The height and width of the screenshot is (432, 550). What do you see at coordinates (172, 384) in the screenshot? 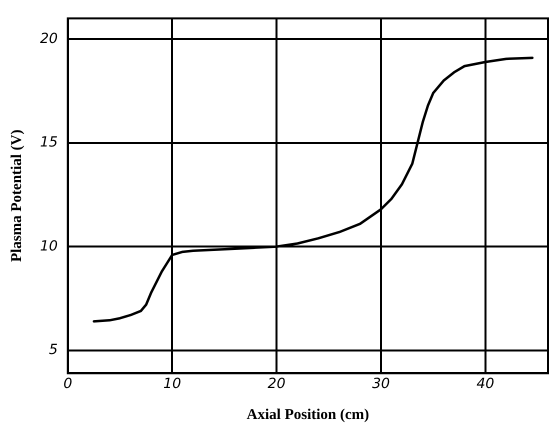
I see `x-tick-label: 10` at bounding box center [172, 384].